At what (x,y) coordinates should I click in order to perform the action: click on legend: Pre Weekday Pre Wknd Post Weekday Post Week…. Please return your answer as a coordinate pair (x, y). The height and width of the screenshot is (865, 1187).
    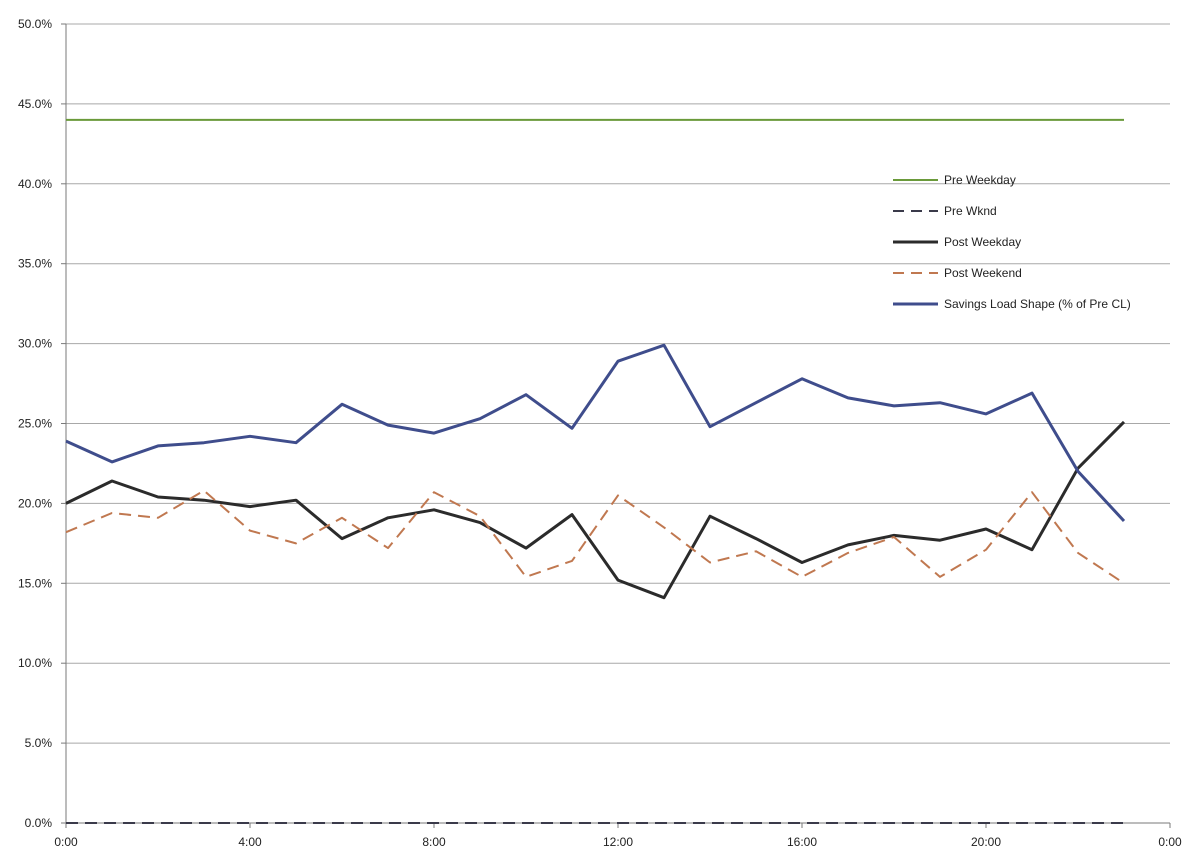
    Looking at the image, I should click on (1012, 242).